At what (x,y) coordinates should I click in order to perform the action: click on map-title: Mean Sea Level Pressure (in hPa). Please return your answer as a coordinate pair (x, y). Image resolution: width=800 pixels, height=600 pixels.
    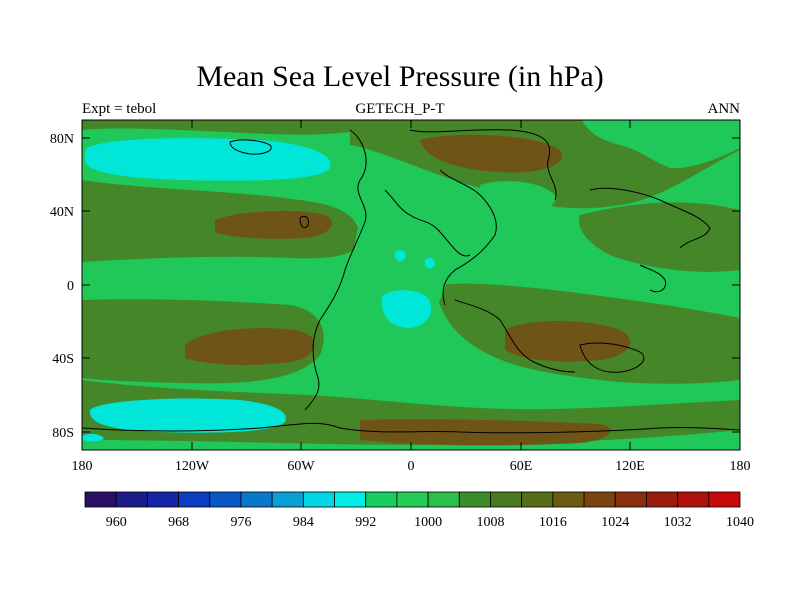
    Looking at the image, I should click on (400, 76).